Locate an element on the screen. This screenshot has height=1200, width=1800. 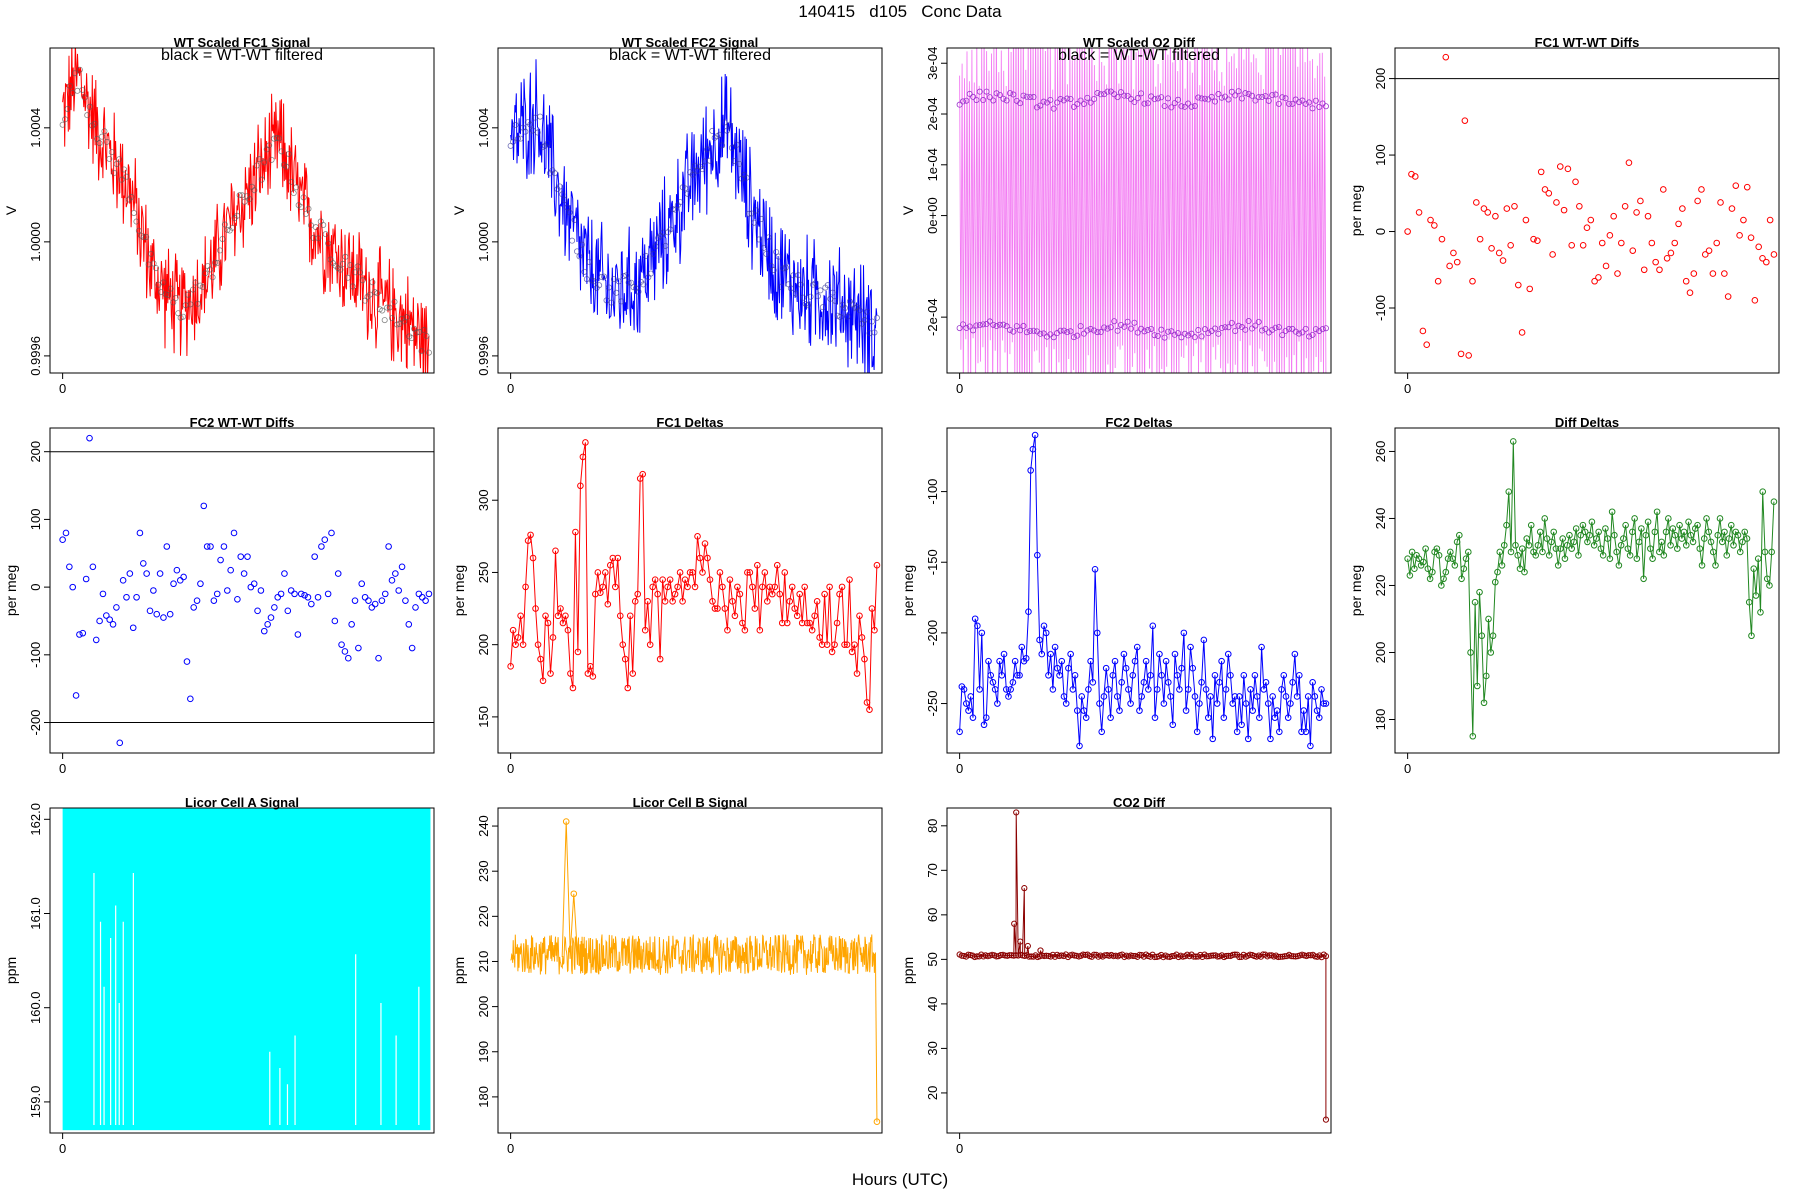
y-tick-label: 240 is located at coordinates (483, 826).